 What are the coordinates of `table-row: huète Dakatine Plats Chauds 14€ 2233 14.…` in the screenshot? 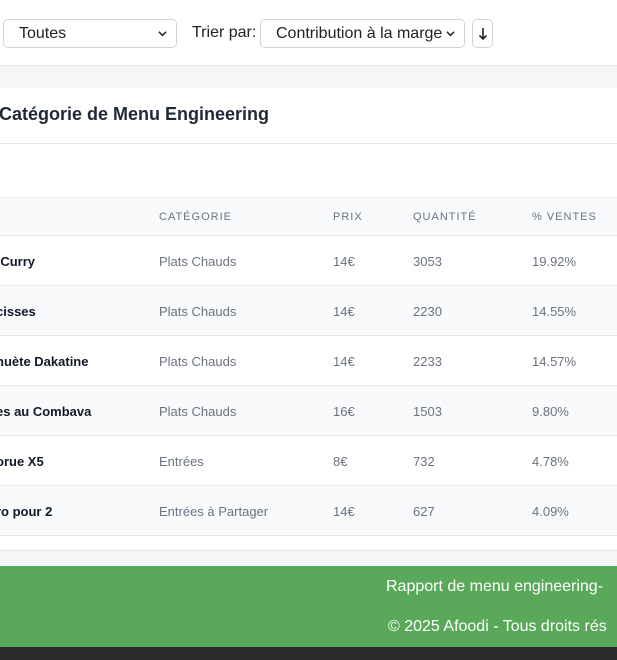 It's located at (308, 361).